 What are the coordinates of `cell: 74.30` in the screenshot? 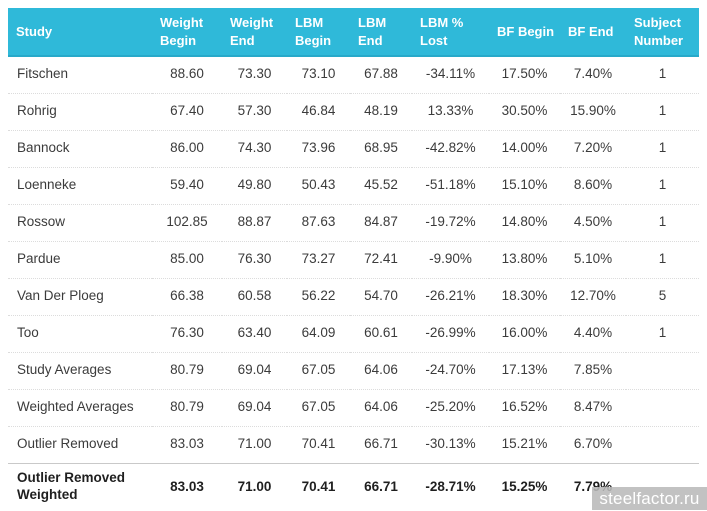 It's located at (254, 148).